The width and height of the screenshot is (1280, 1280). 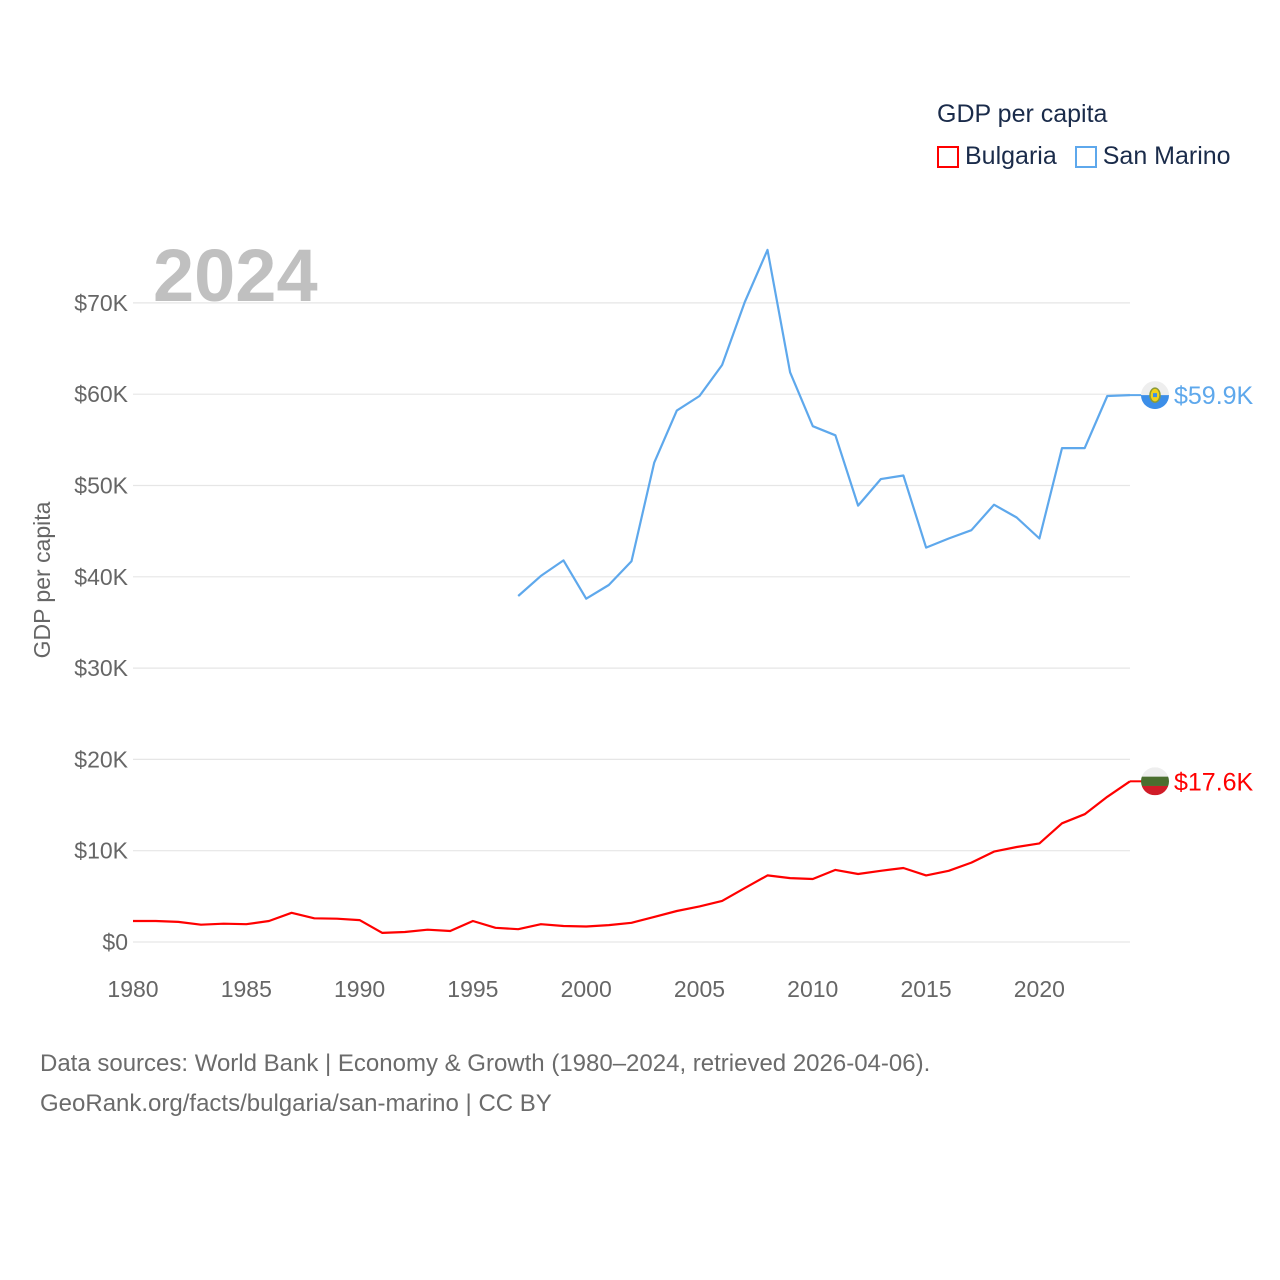 What do you see at coordinates (101, 577) in the screenshot?
I see `y-tick-label: $40K` at bounding box center [101, 577].